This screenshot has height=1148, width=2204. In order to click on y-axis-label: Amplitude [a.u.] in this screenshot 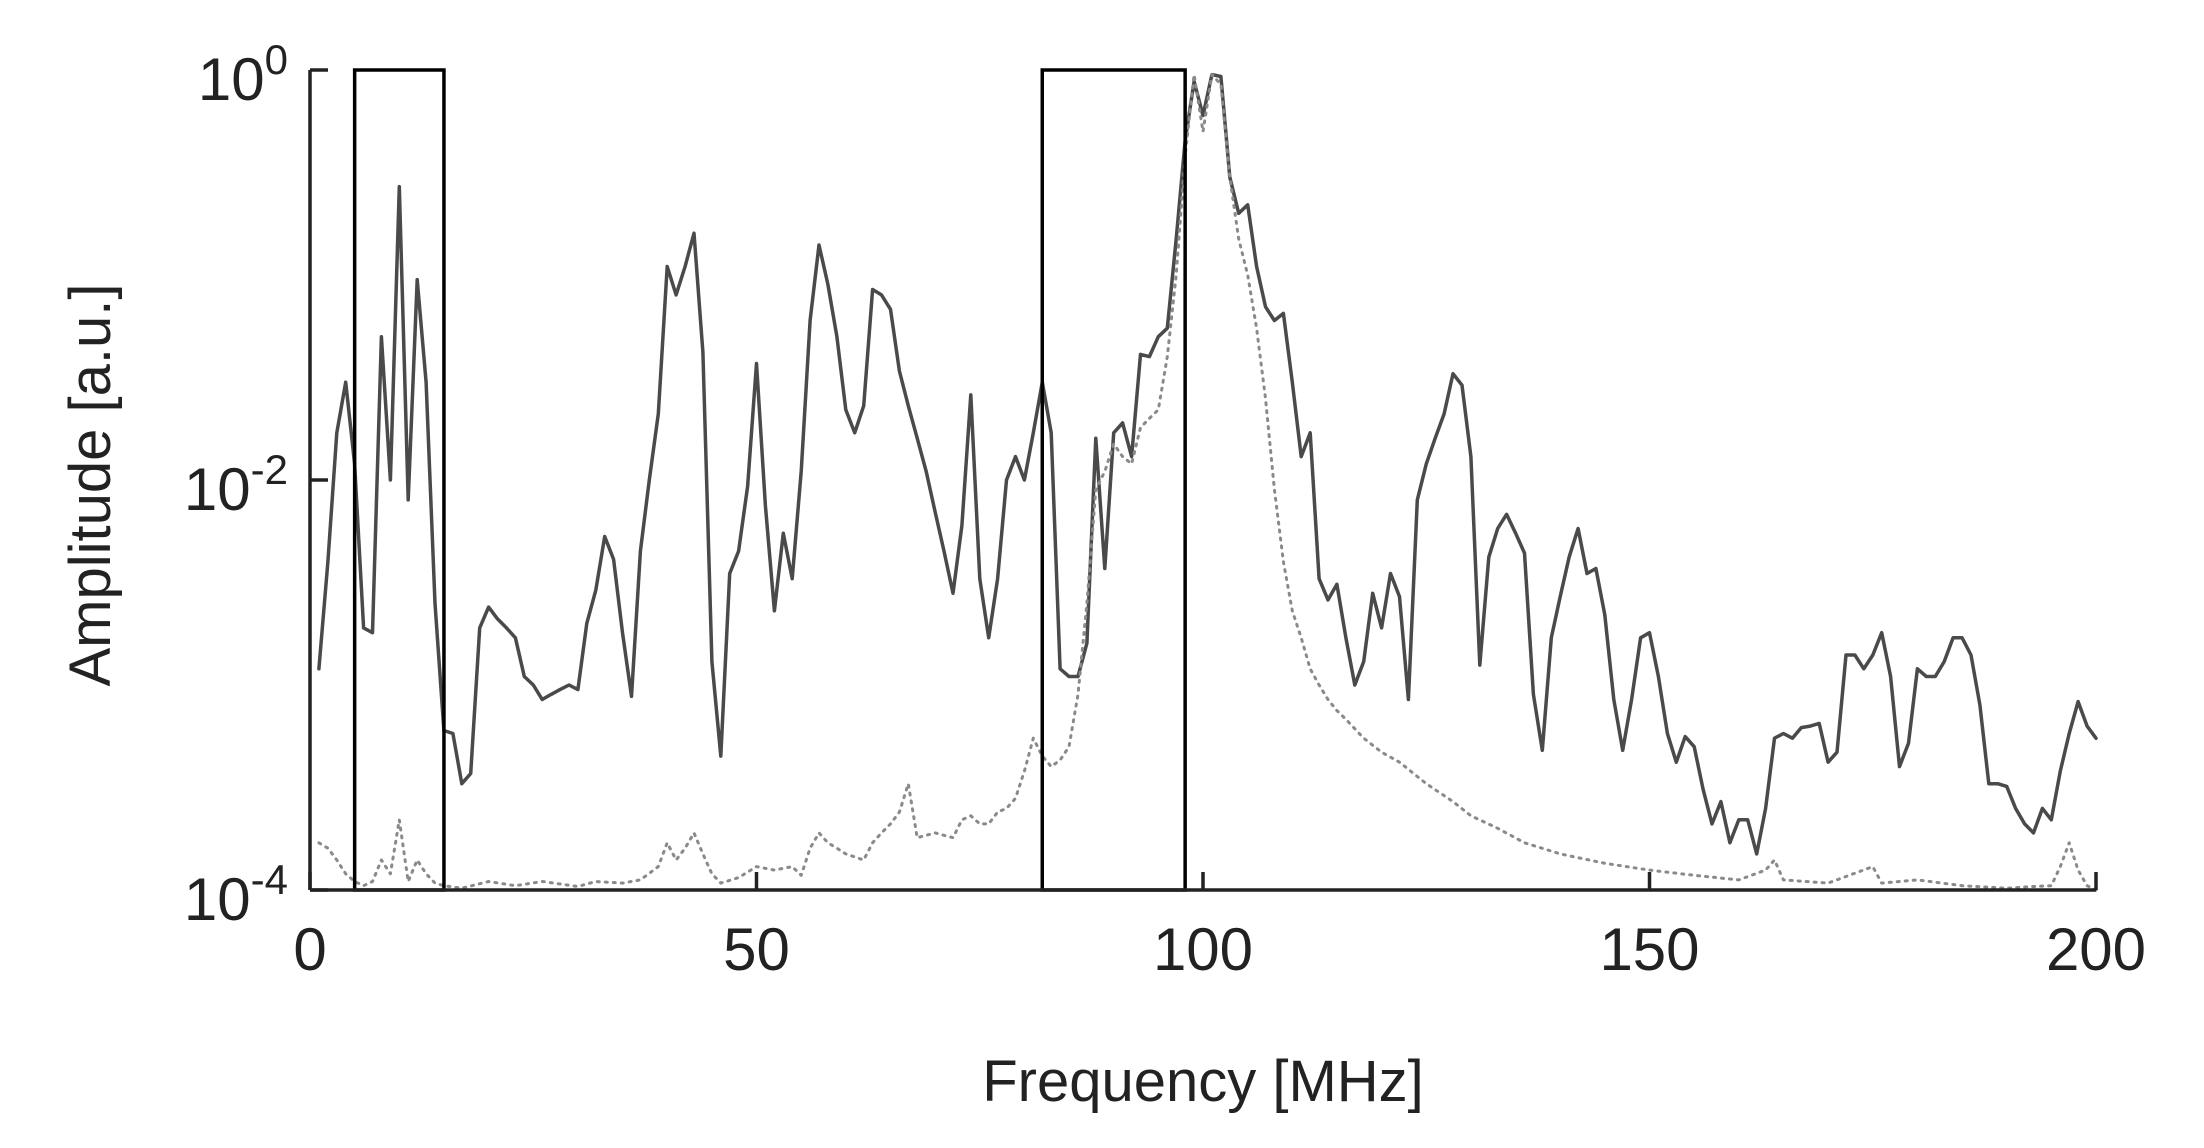, I will do `click(90, 485)`.